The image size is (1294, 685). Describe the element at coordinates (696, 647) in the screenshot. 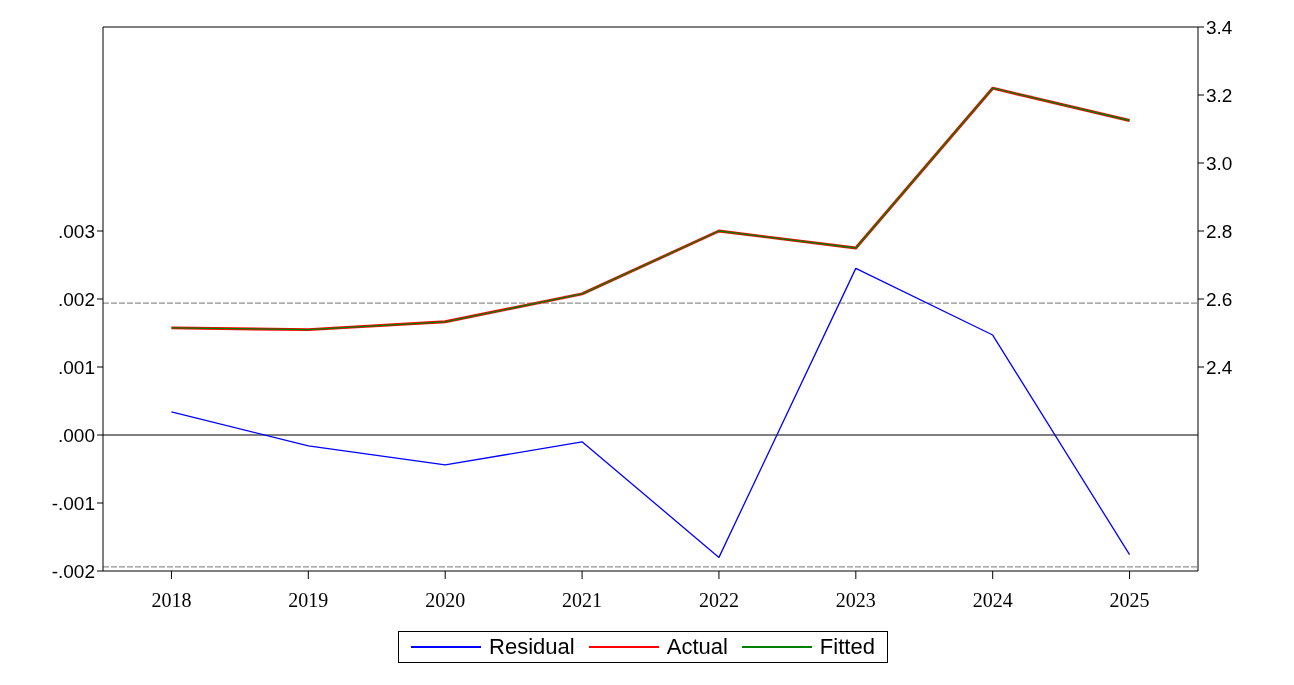

I see `legend-label: Actual` at that location.